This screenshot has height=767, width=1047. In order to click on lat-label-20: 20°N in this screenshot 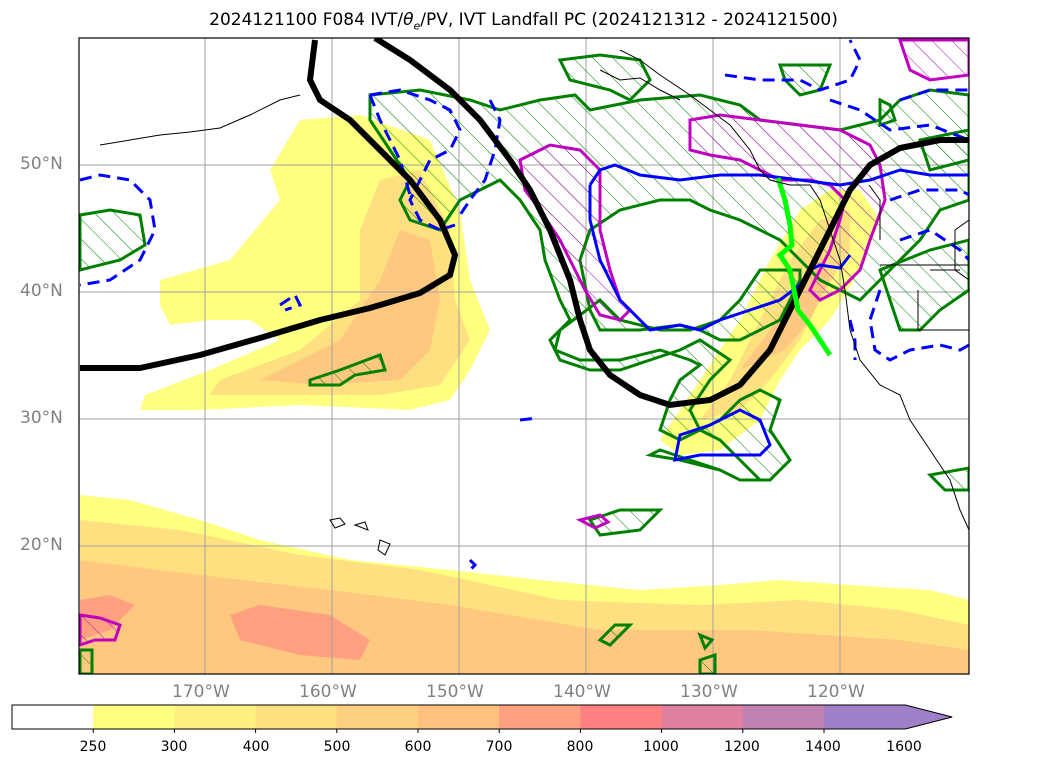, I will do `click(41, 545)`.